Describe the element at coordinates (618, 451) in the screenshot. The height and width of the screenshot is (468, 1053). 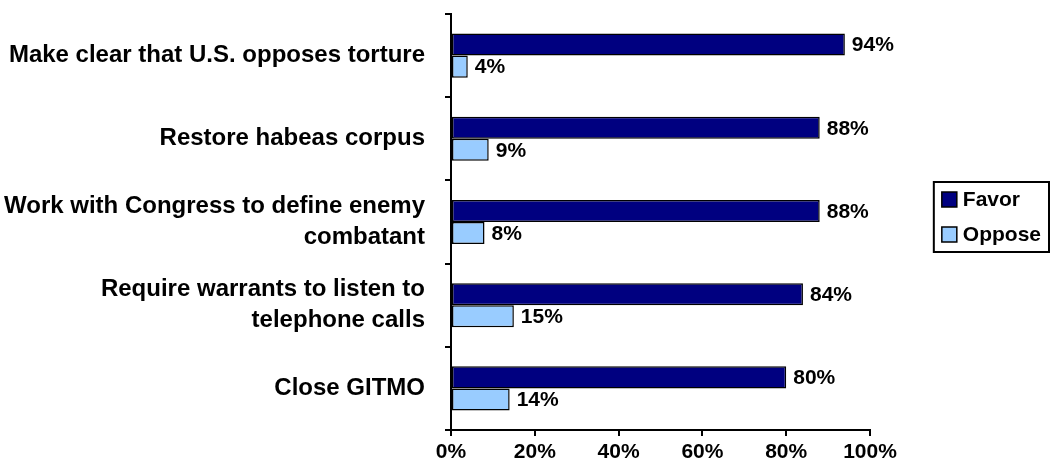
I see `x-tick-label: 40%` at that location.